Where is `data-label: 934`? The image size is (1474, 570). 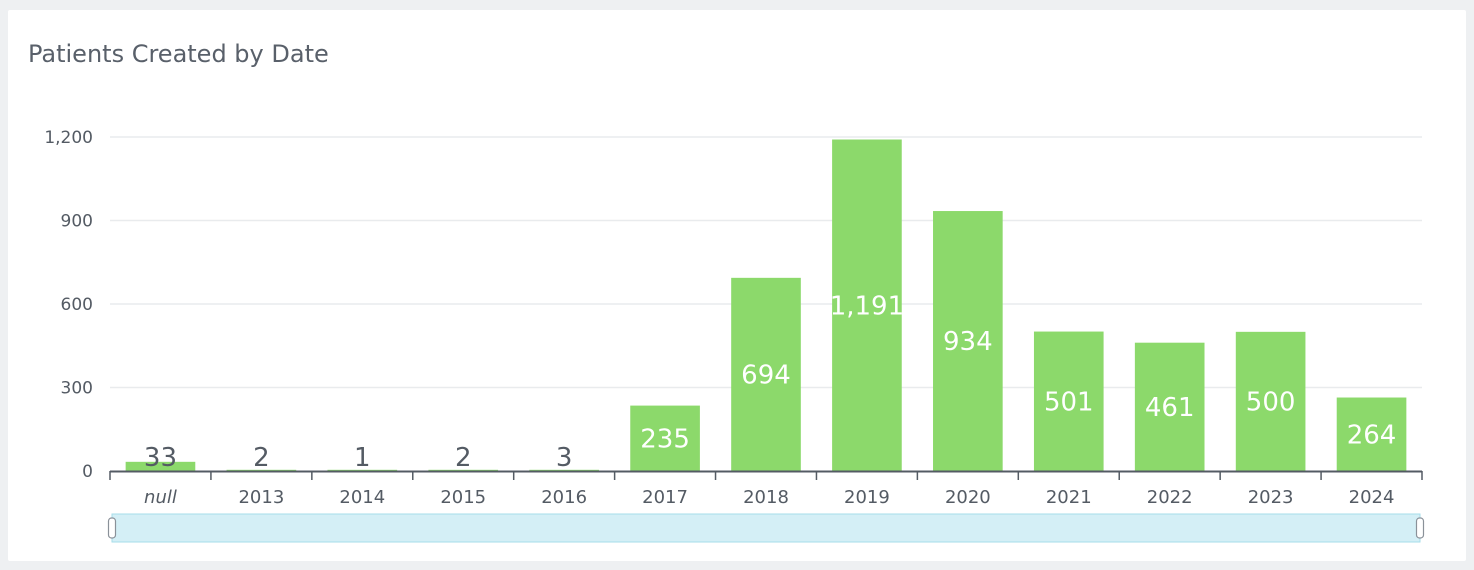 data-label: 934 is located at coordinates (968, 342).